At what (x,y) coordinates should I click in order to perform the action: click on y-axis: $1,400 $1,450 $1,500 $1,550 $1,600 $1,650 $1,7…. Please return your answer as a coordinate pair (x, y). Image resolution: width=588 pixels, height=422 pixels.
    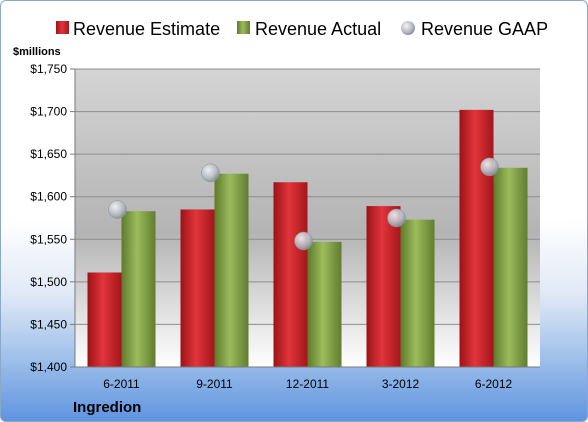
    Looking at the image, I should click on (53, 218).